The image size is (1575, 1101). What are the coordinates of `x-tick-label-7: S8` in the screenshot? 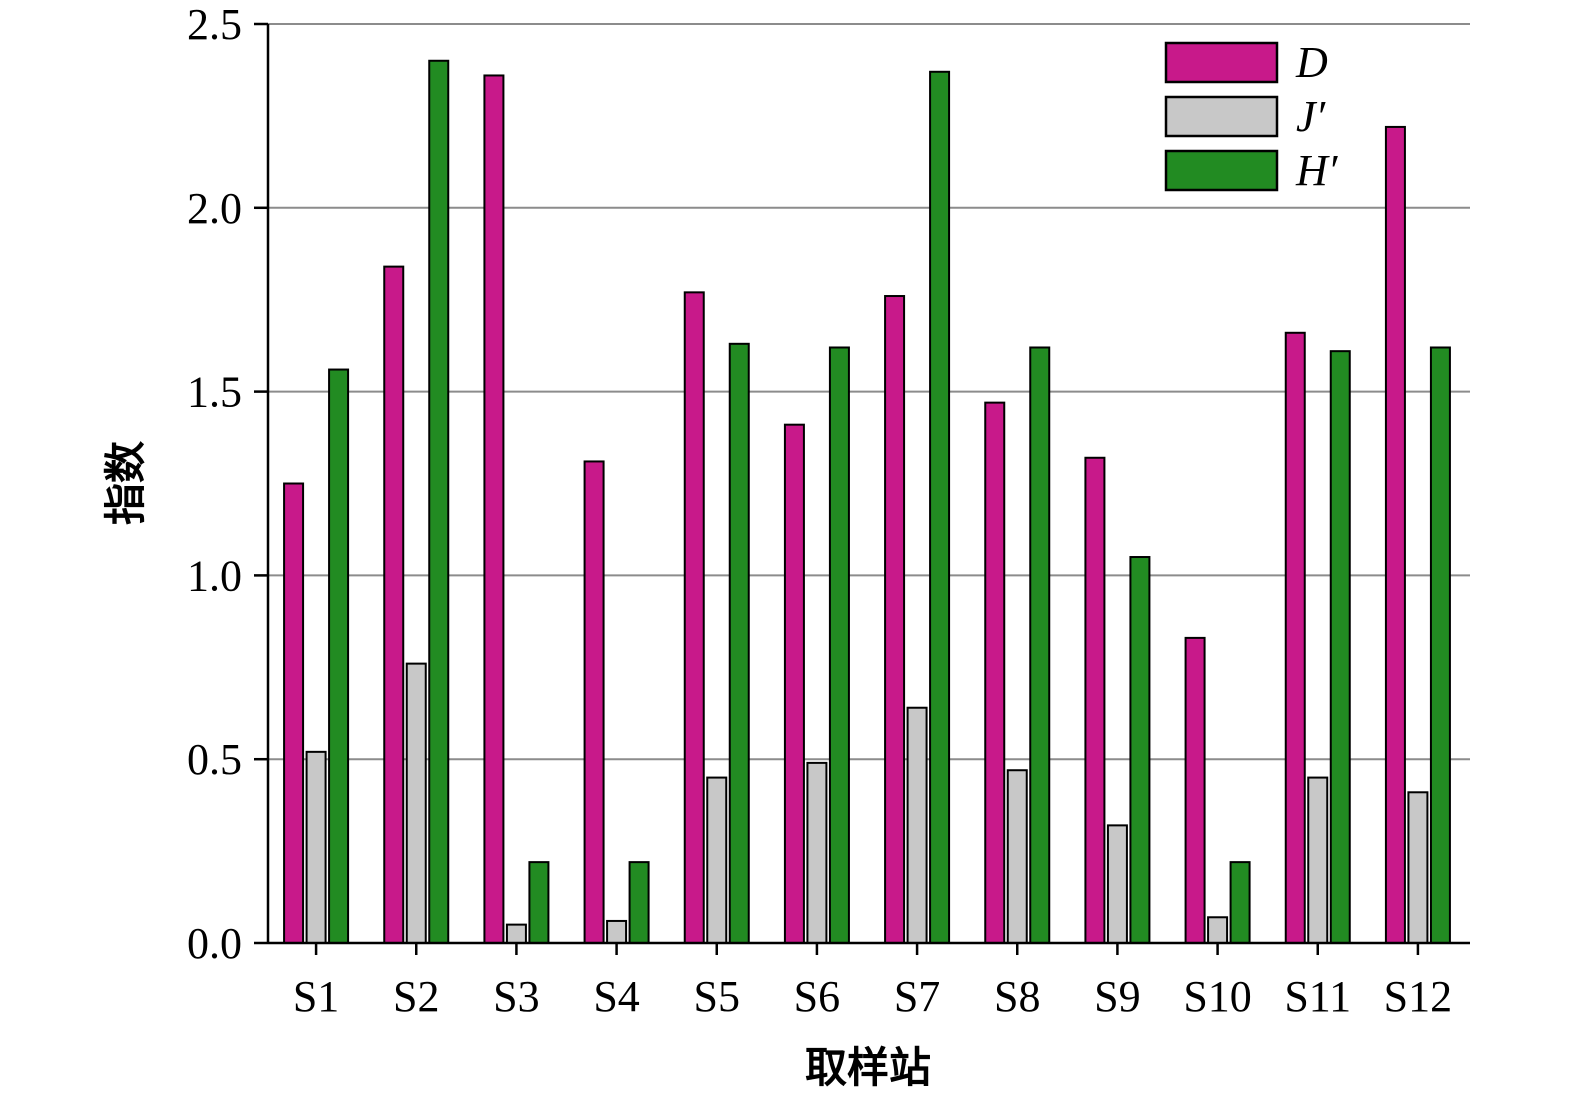 It's located at (1017, 996).